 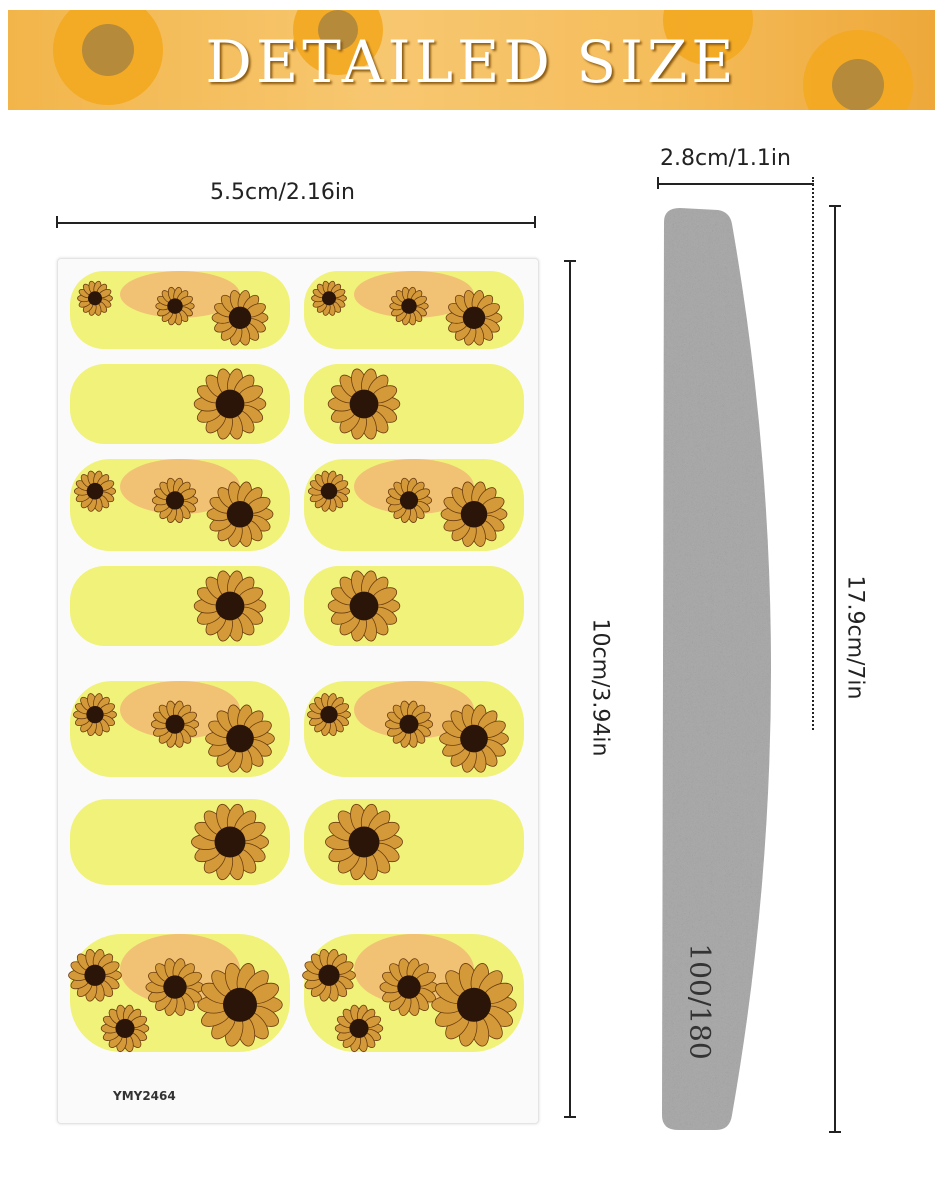 I want to click on file-grit-label: 100/180, so click(x=700, y=1001).